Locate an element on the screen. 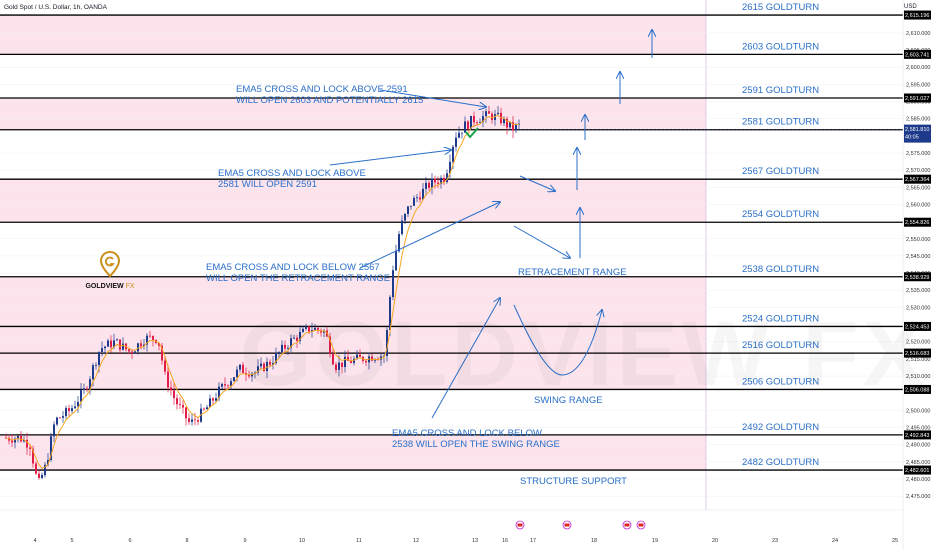 The height and width of the screenshot is (550, 932). level-price-text: 2,615.196 is located at coordinates (917, 16).